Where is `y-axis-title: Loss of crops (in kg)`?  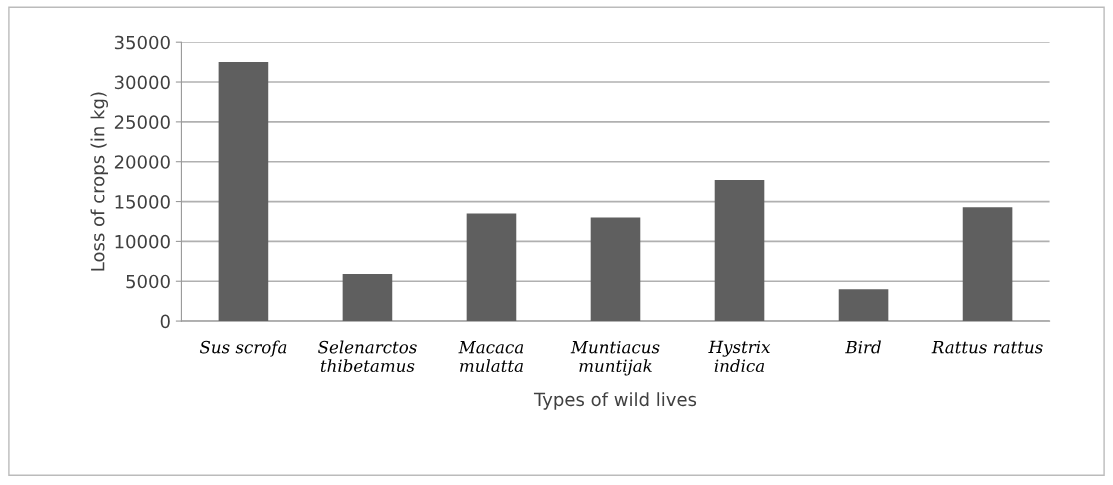
y-axis-title: Loss of crops (in kg) is located at coordinates (99, 181).